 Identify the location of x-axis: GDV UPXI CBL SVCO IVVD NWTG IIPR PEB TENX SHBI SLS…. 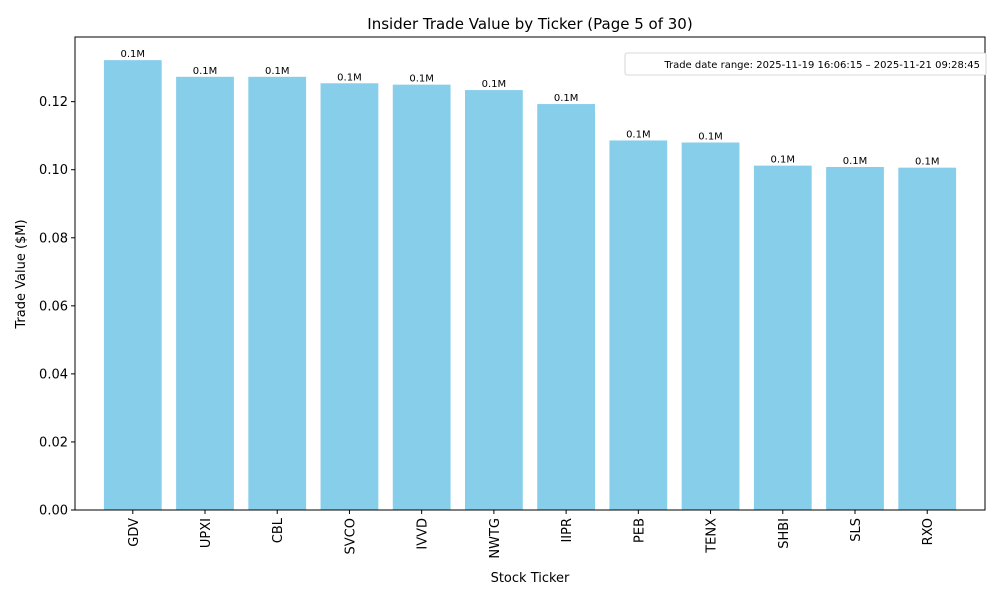
(531, 534).